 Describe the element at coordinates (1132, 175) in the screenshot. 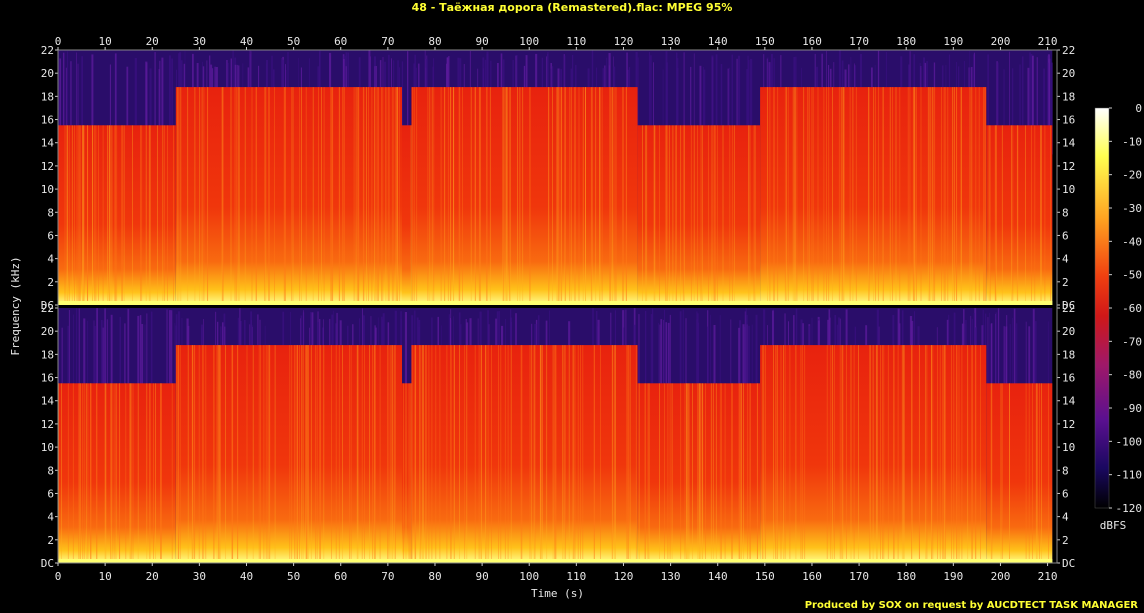

I see `colorbar-tick-label: -20` at that location.